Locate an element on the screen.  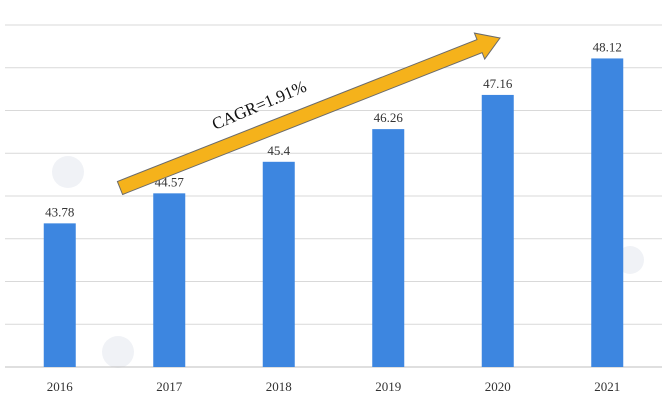
x-tick-labels: 2016 2017 2018 2019 2020 2021 is located at coordinates (334, 386).